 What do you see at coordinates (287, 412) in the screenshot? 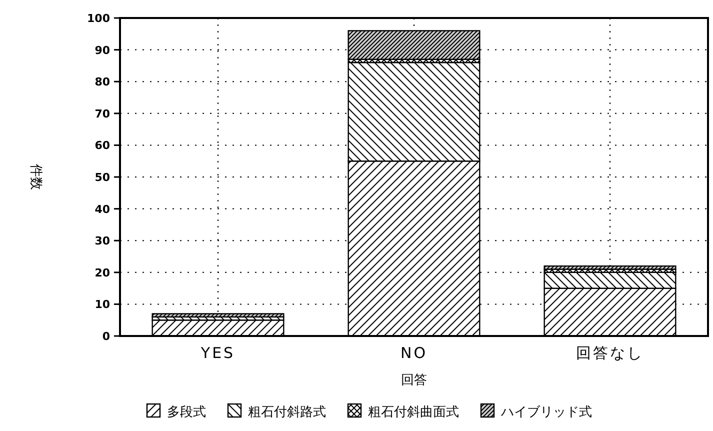
I see `legend-label: 粗石付斜路式` at bounding box center [287, 412].